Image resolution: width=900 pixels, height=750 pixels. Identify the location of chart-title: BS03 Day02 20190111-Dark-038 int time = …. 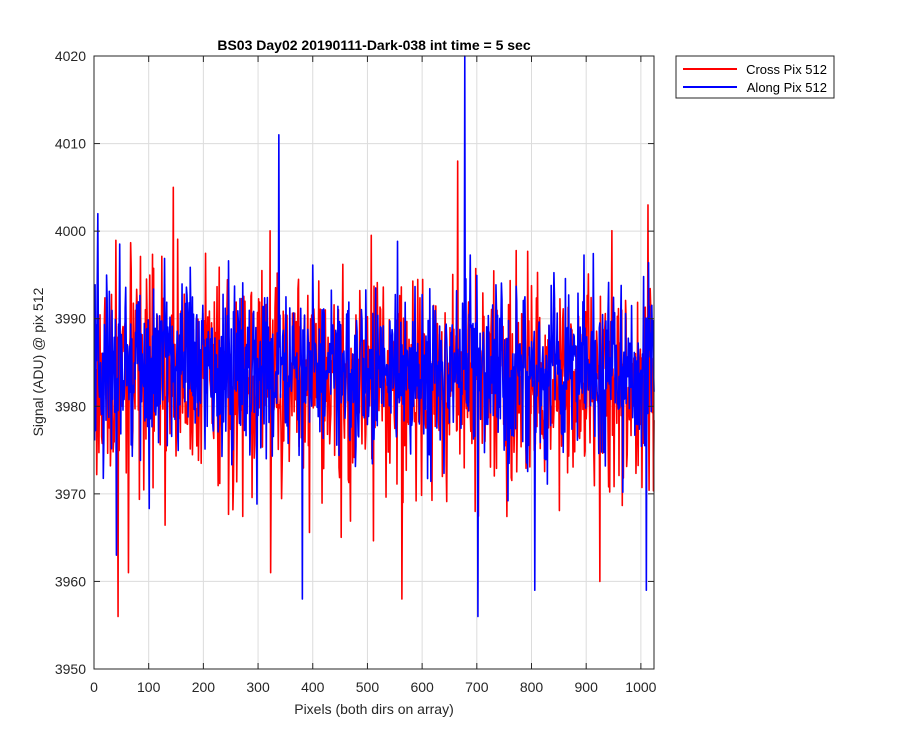
(373, 45).